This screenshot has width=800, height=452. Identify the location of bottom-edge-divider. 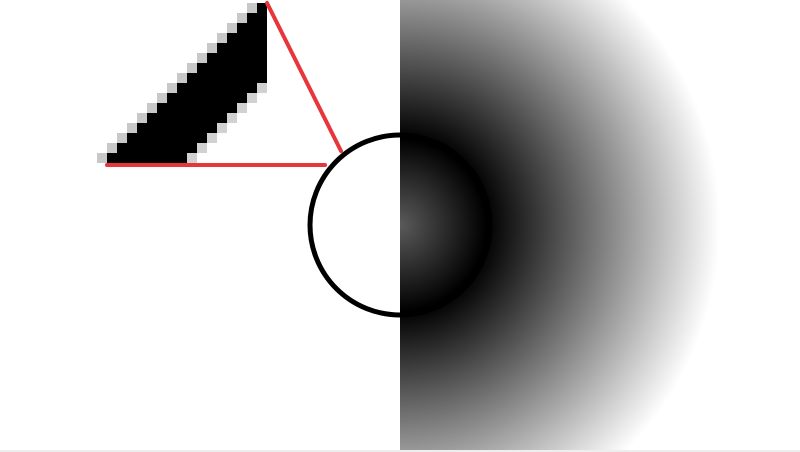
(400, 451).